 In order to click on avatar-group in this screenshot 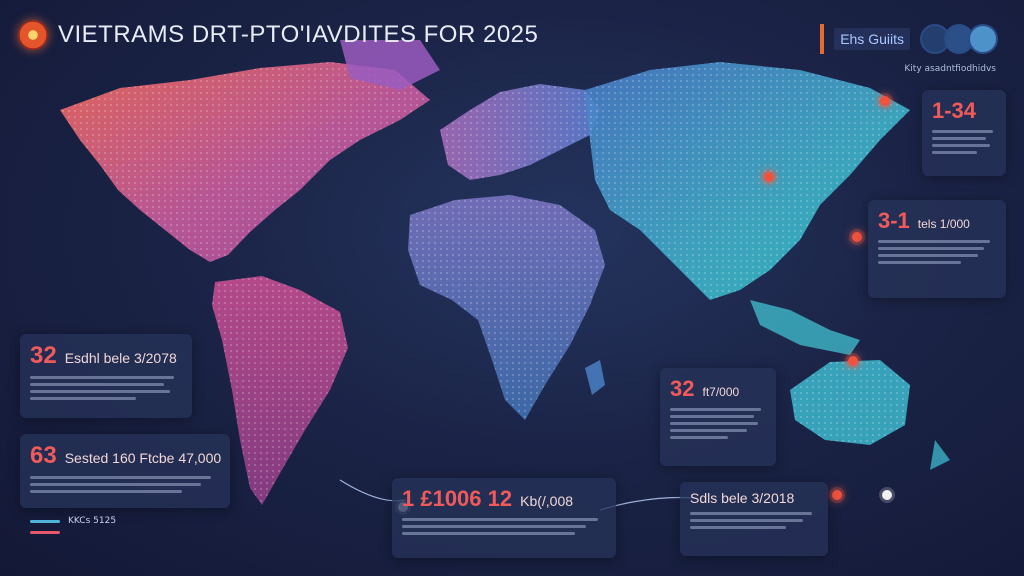, I will do `click(959, 39)`.